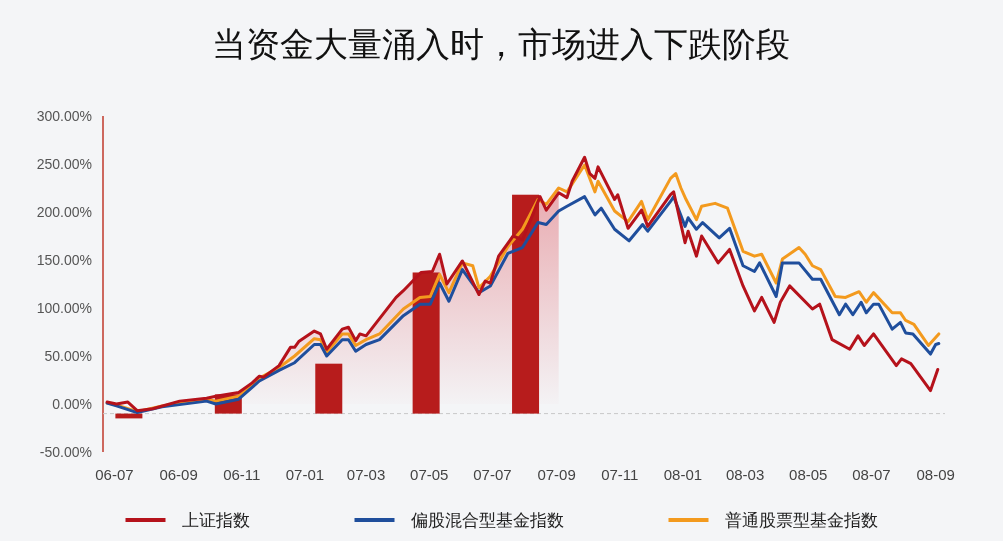 Image resolution: width=1003 pixels, height=541 pixels. I want to click on x-tick-label: 07-03, so click(366, 474).